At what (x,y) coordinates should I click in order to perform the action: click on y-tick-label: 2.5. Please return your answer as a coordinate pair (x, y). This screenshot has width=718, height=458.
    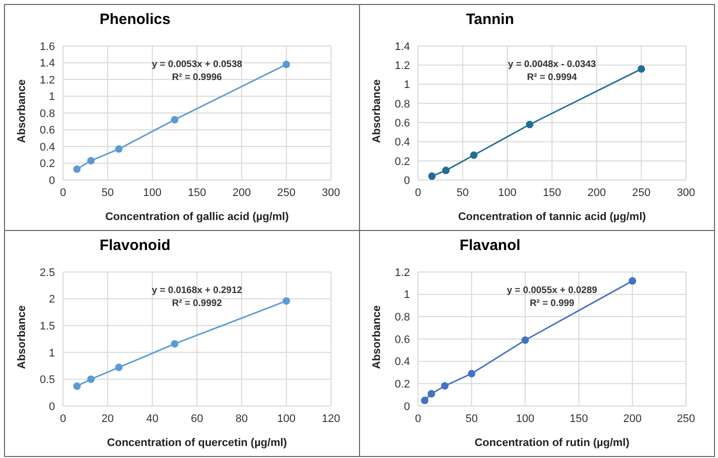
    Looking at the image, I should click on (47, 272).